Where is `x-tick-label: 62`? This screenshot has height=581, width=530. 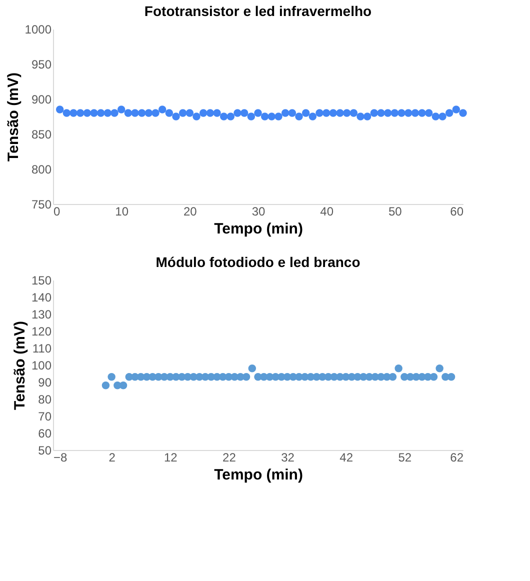
x-tick-label: 62 is located at coordinates (457, 457).